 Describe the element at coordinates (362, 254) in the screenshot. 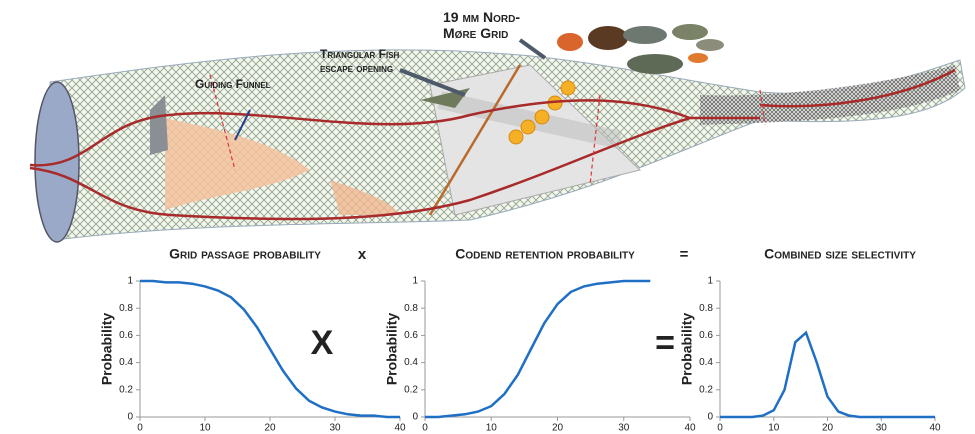

I see `operator: x` at that location.